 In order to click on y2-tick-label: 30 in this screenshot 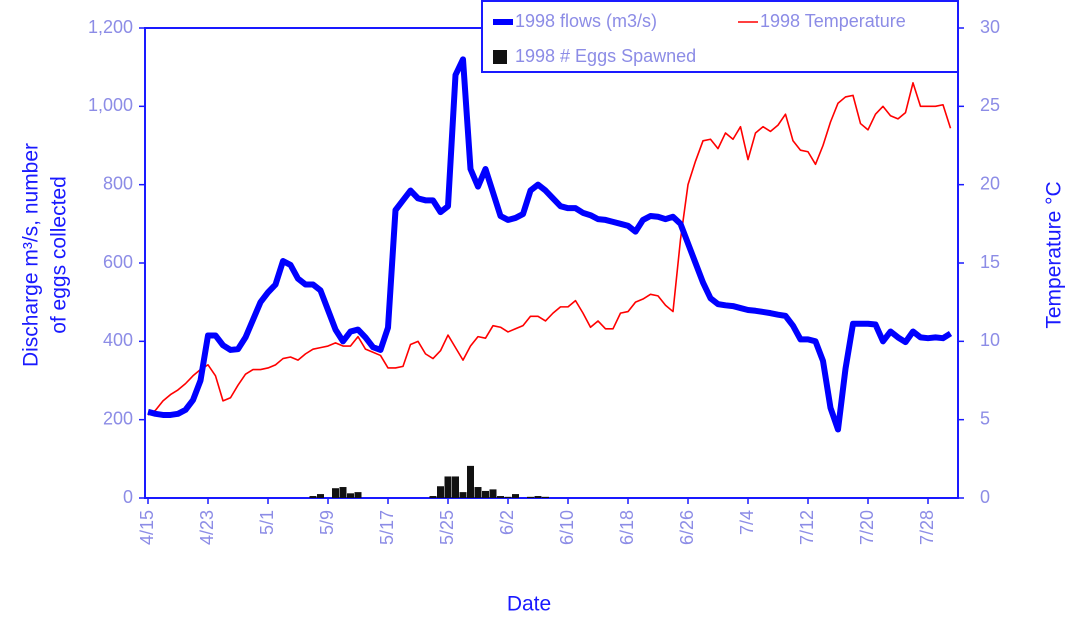, I will do `click(990, 27)`.